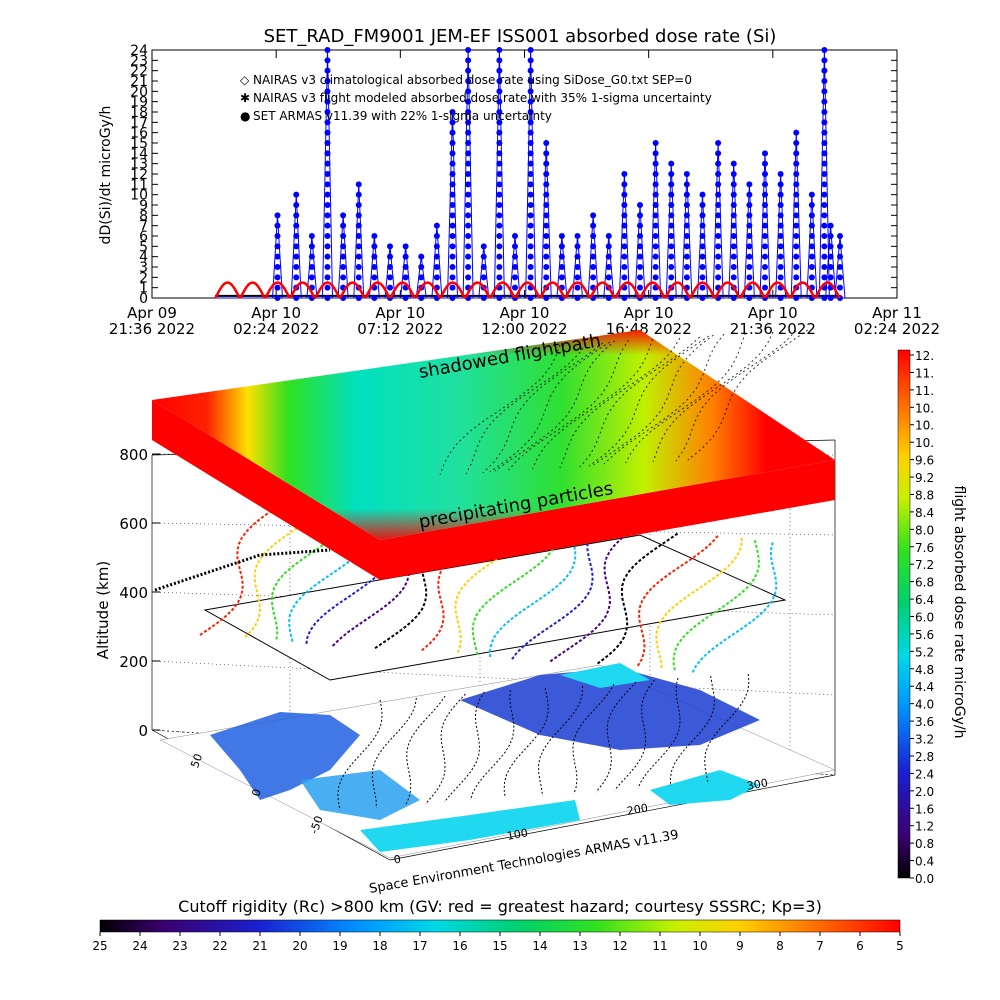 The width and height of the screenshot is (1000, 1000). Describe the element at coordinates (924, 809) in the screenshot. I see `dose-colorbar-tick-label: 1.6` at that location.